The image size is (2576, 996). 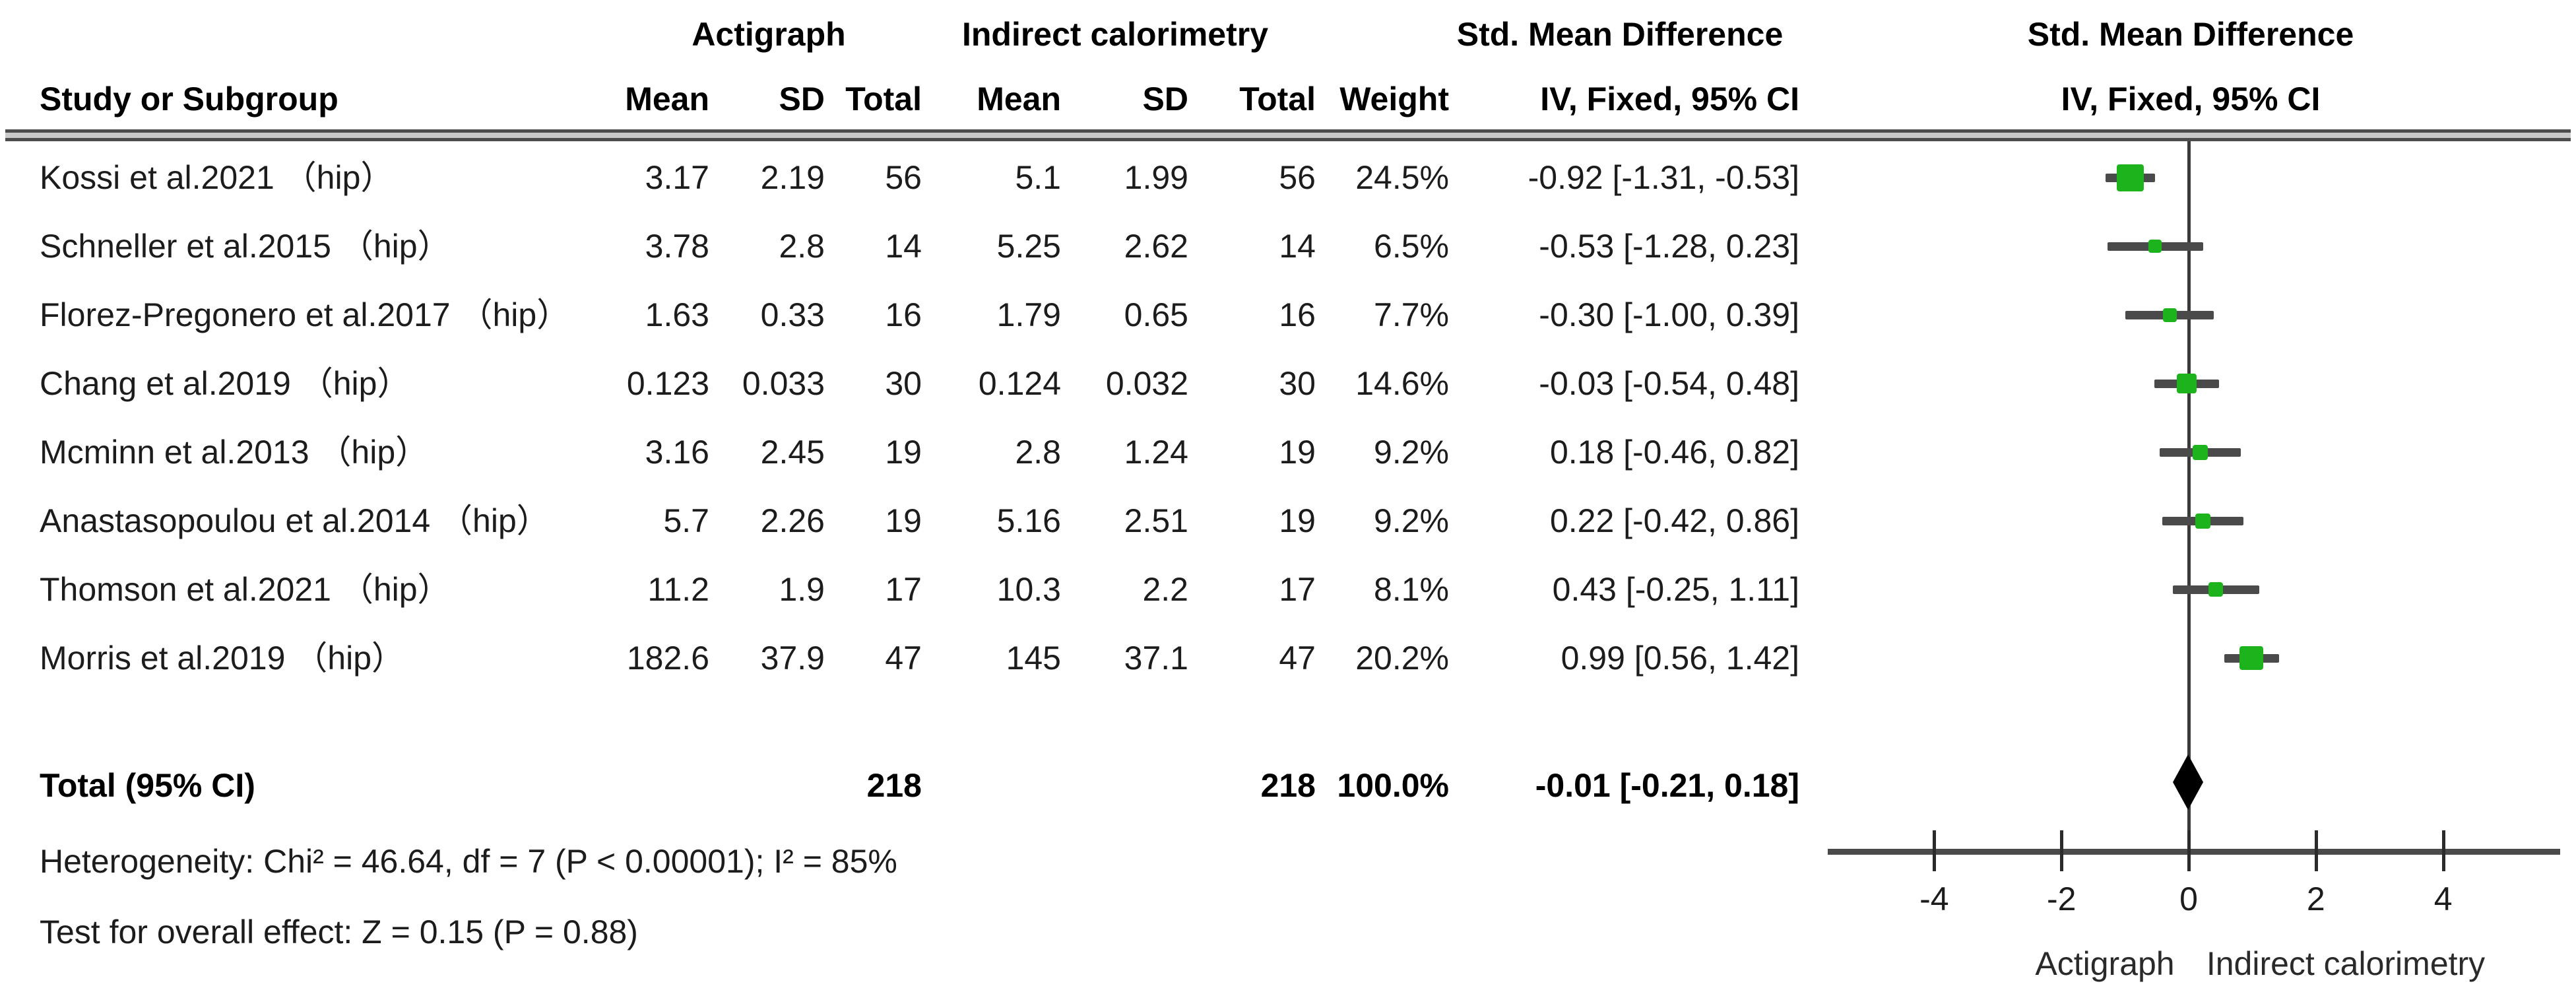 What do you see at coordinates (903, 658) in the screenshot?
I see `cell-total1: 47` at bounding box center [903, 658].